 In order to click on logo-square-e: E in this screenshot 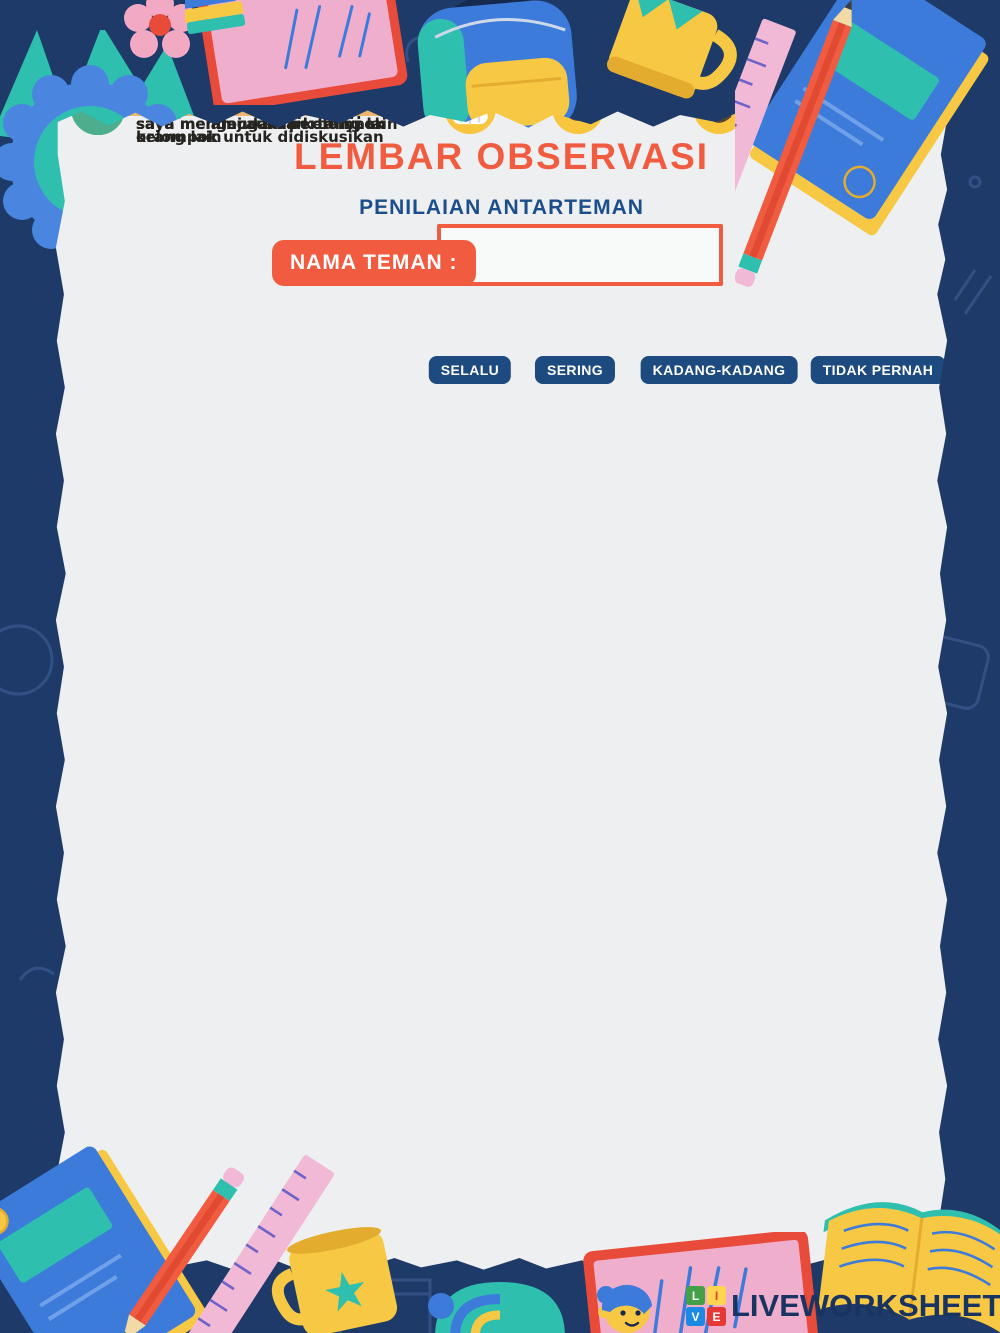, I will do `click(716, 1316)`.